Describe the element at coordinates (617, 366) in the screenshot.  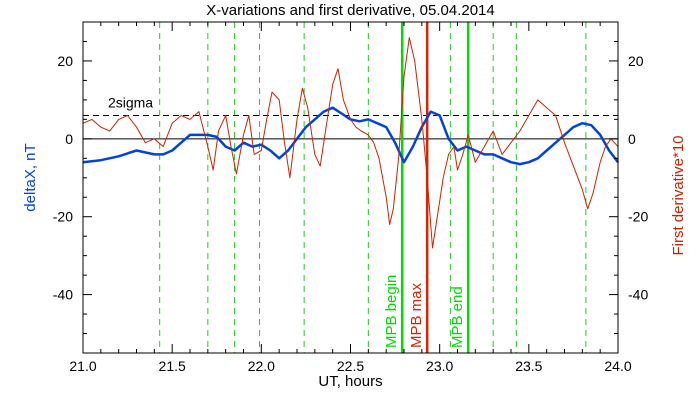
I see `x-tick-label: 24.0` at that location.